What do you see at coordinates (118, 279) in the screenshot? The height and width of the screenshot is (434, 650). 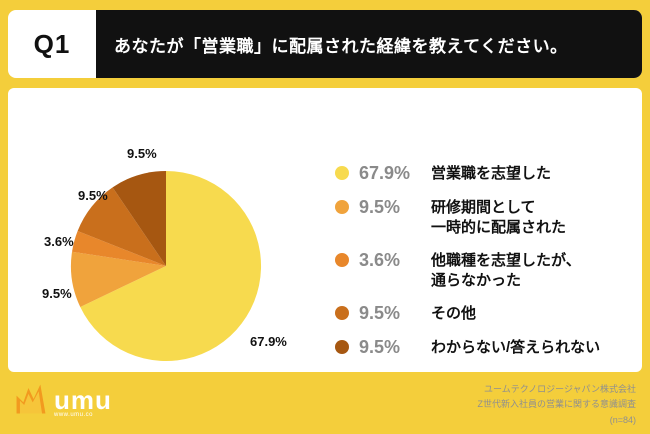 I see `pie-slice-training-temp` at bounding box center [118, 279].